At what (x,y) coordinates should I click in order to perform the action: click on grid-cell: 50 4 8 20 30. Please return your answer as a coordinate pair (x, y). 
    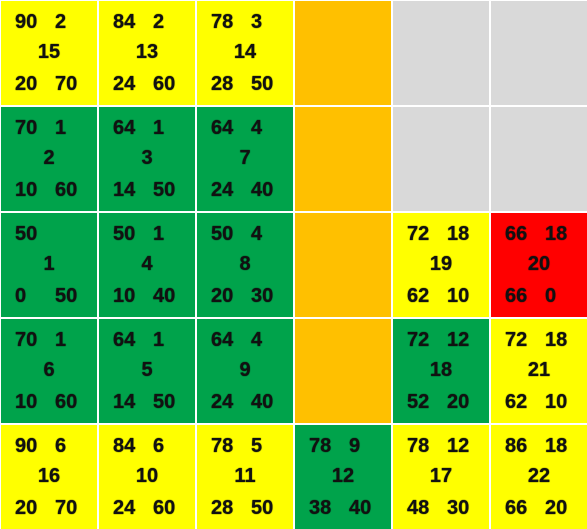
    Looking at the image, I should click on (245, 265).